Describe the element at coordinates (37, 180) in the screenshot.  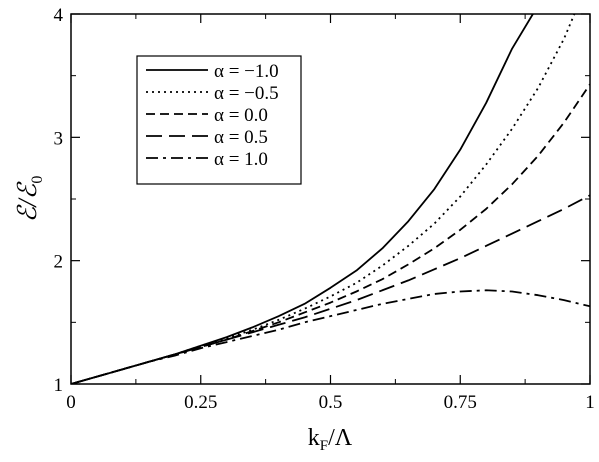
I see `y-axis-label-sub: 0` at that location.